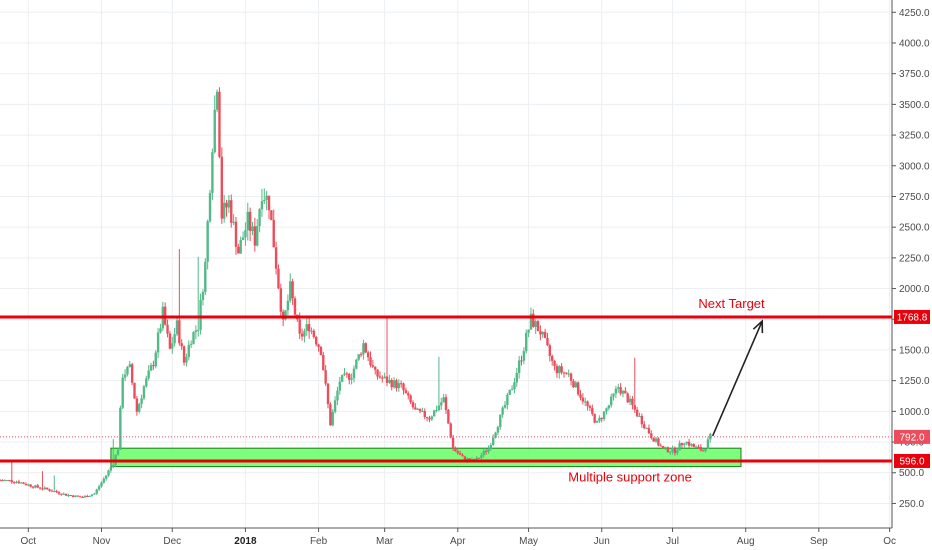 Image resolution: width=932 pixels, height=550 pixels. Describe the element at coordinates (819, 541) in the screenshot. I see `x-tick-label: Sep` at that location.